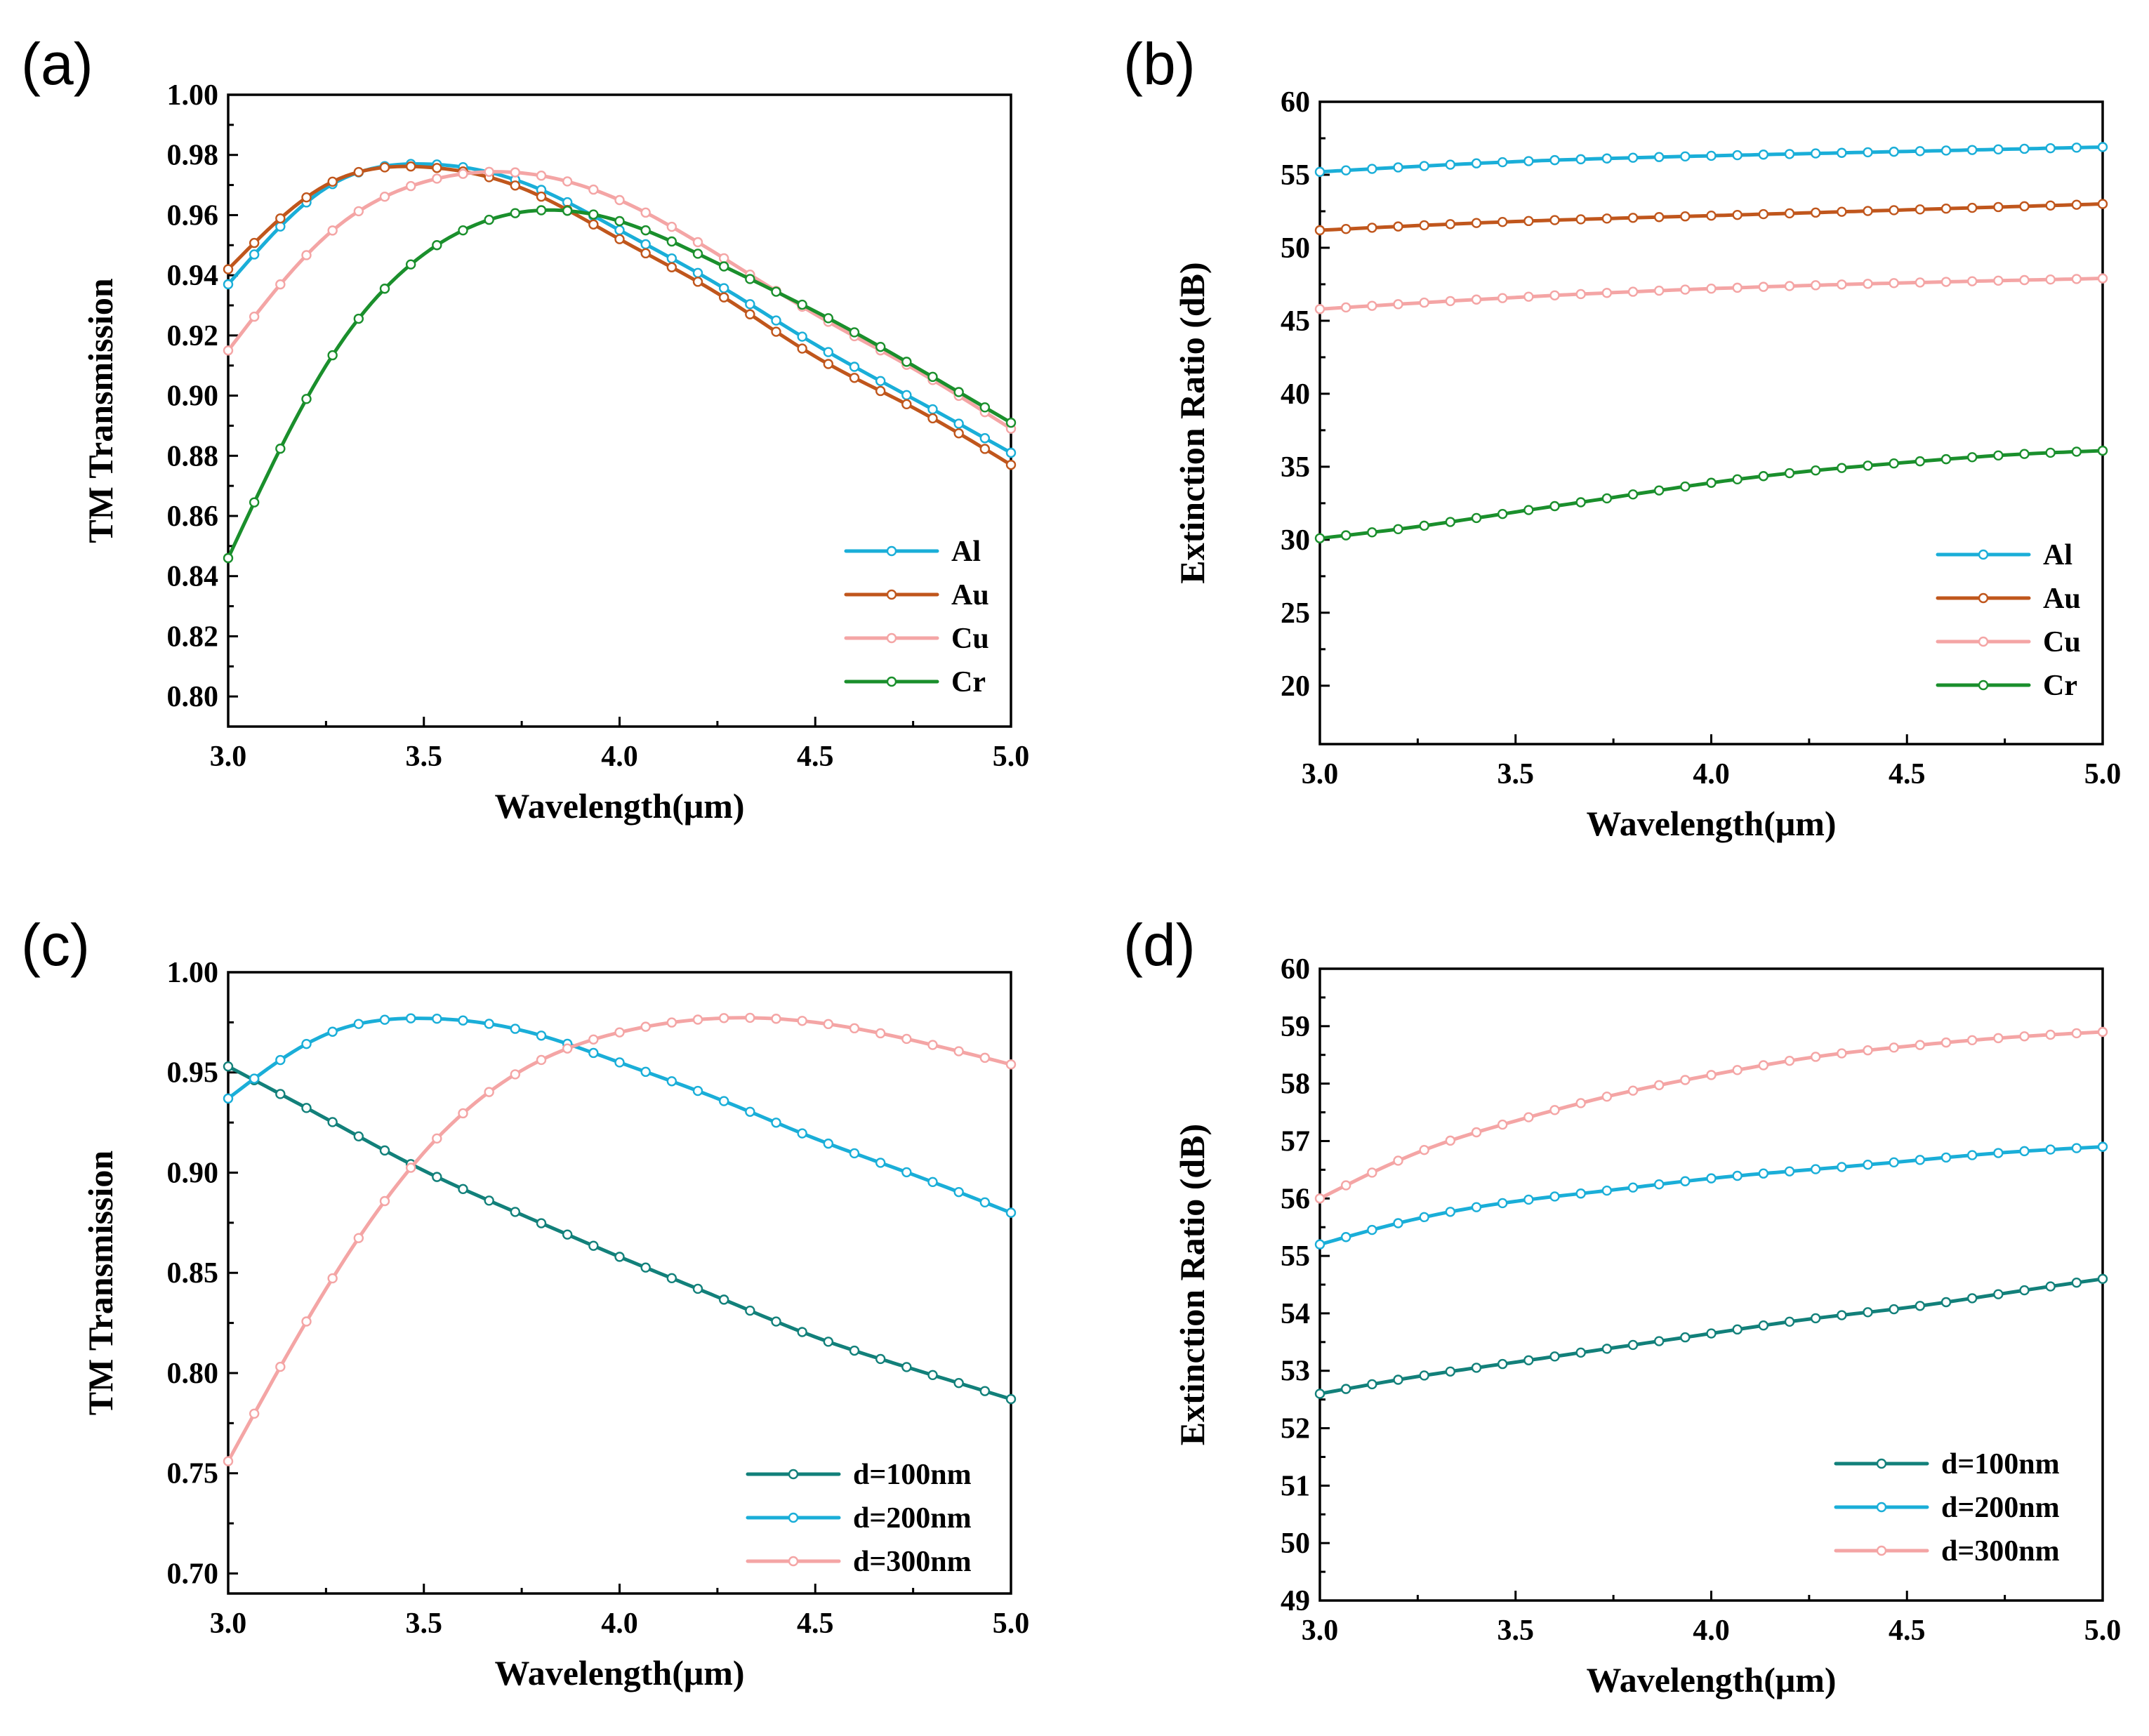 The height and width of the screenshot is (1736, 2149). What do you see at coordinates (912, 1562) in the screenshot?
I see `legend-label: d=300nm` at bounding box center [912, 1562].